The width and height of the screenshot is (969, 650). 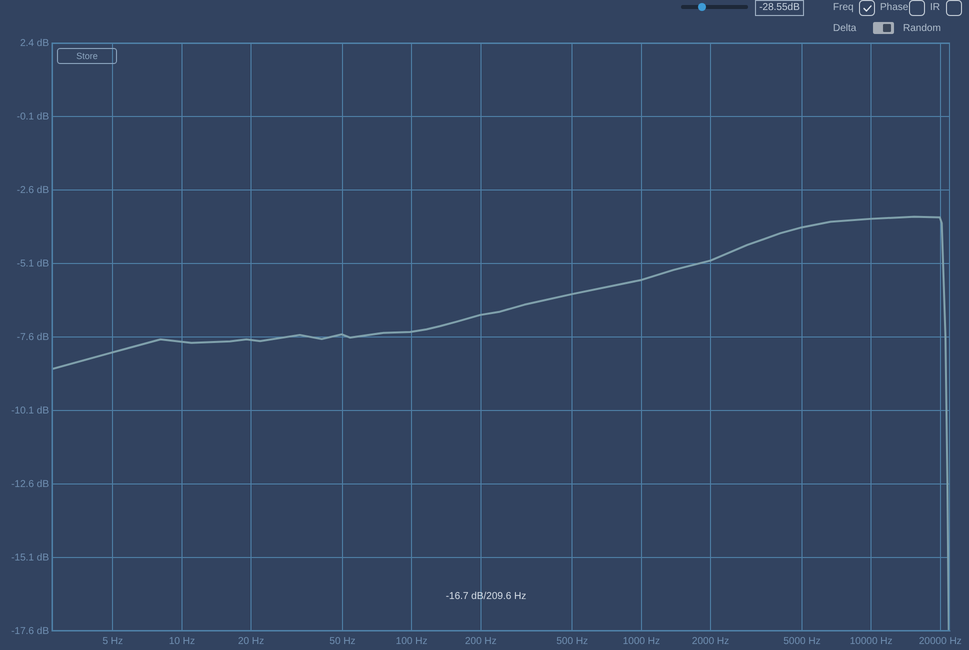 I want to click on x-tick-label: 20000 Hz, so click(x=940, y=641).